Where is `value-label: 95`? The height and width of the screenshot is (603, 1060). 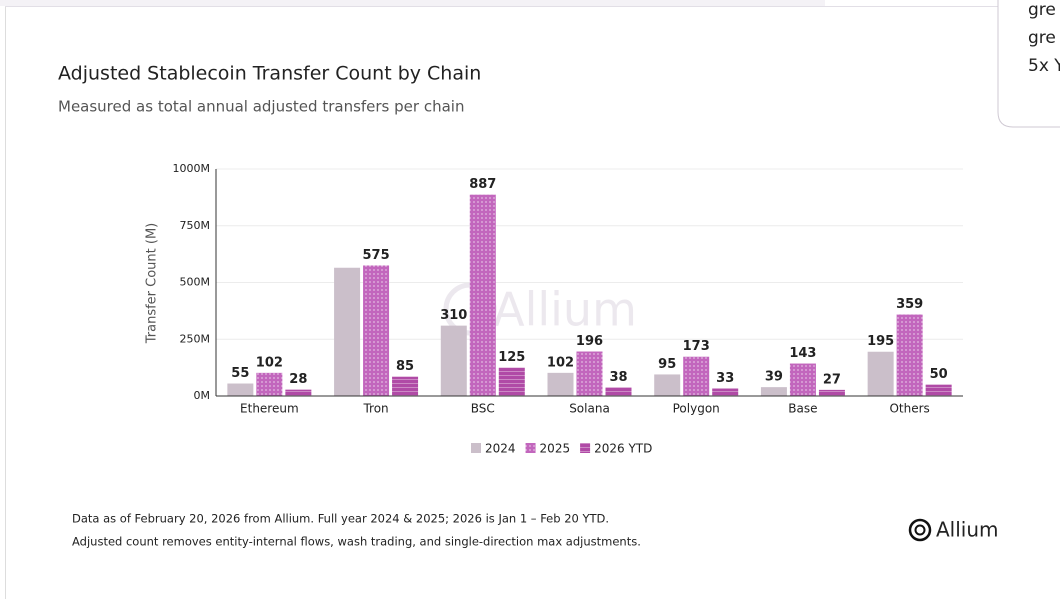
value-label: 95 is located at coordinates (667, 364).